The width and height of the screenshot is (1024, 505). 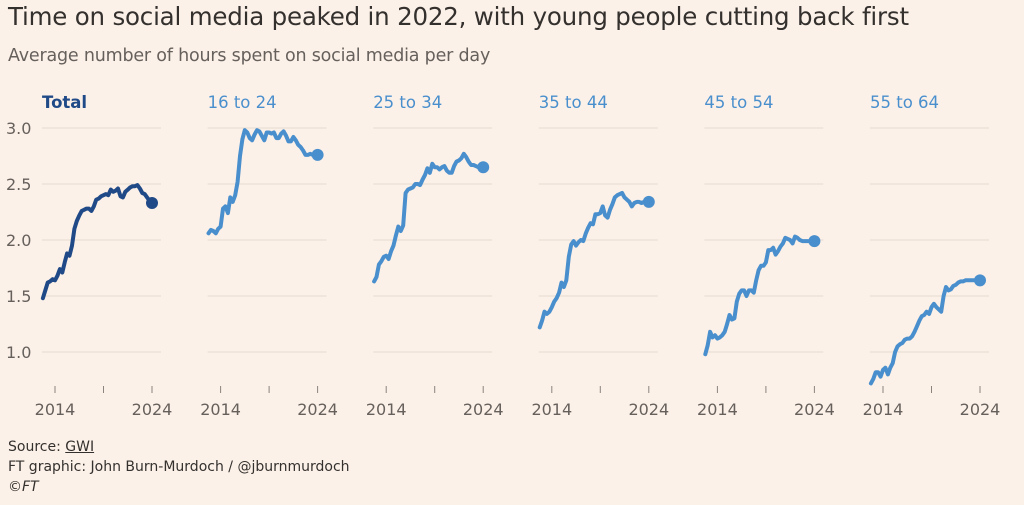 I want to click on source-label: Source:, so click(x=37, y=447).